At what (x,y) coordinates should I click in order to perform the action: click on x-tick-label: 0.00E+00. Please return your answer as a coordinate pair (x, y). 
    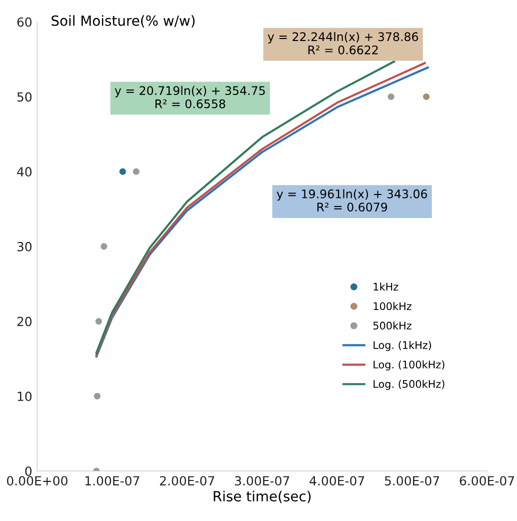
    Looking at the image, I should click on (37, 481).